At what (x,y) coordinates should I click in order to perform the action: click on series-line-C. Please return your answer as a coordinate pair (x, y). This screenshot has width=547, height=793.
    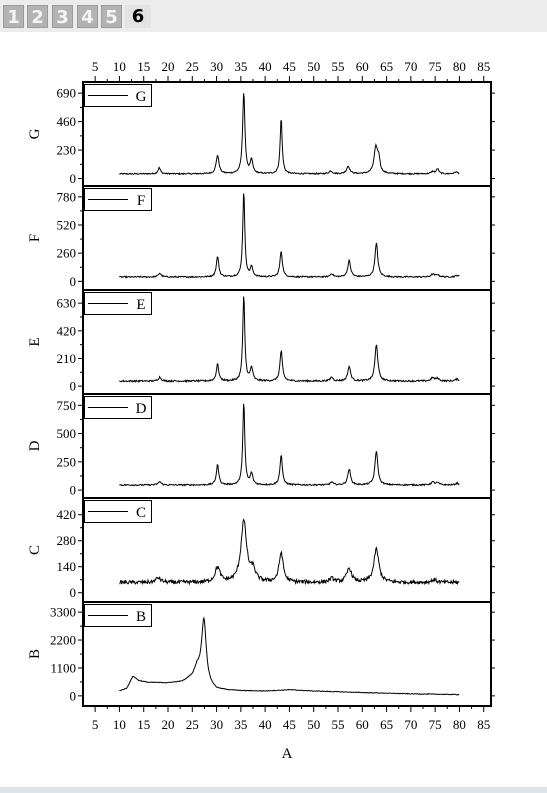
    Looking at the image, I should click on (289, 552).